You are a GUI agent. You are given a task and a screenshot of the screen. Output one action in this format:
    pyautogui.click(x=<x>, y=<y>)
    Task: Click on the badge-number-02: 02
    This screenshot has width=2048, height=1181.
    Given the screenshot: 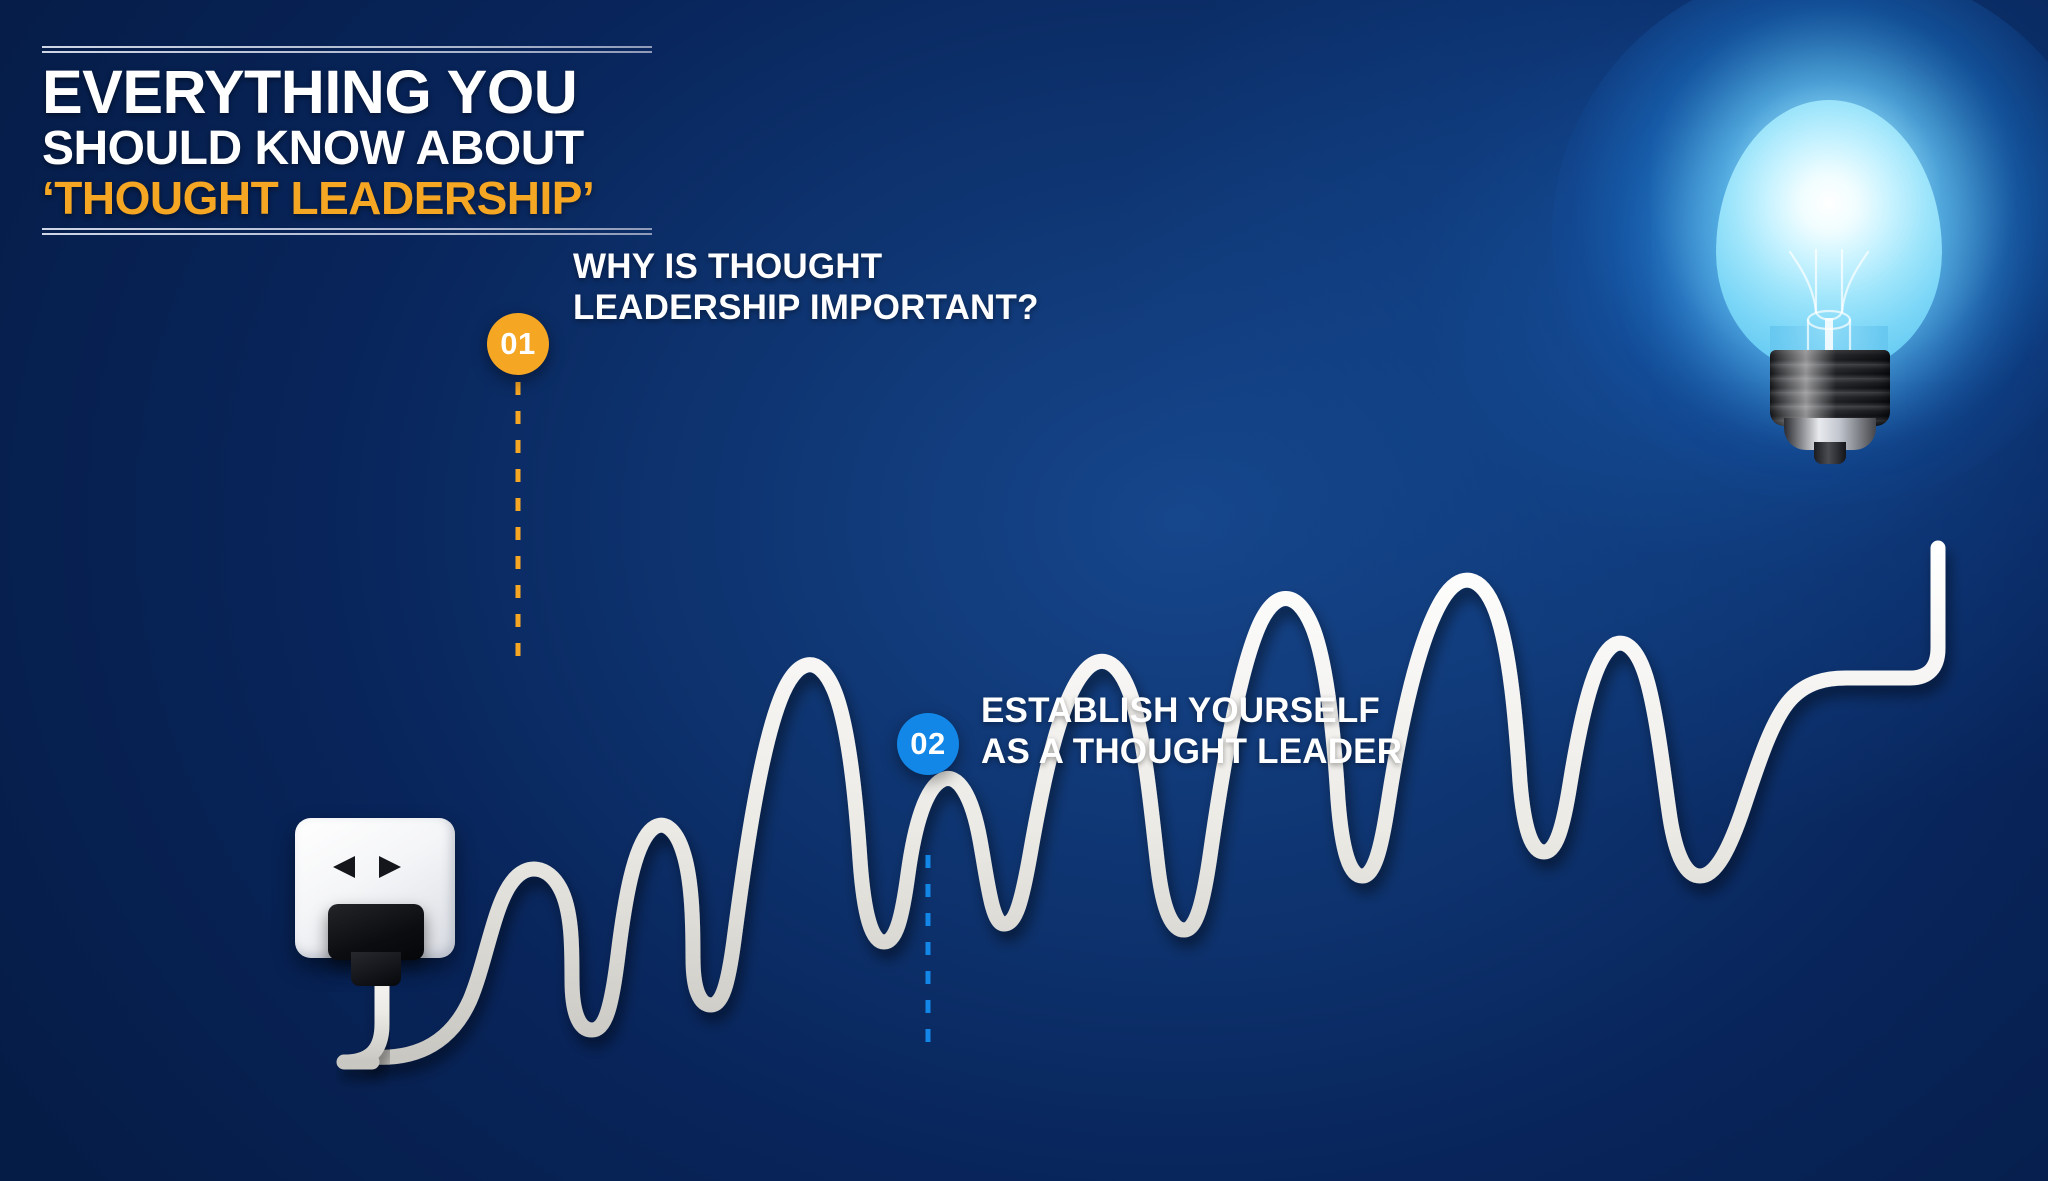 What is the action you would take?
    pyautogui.click(x=928, y=744)
    